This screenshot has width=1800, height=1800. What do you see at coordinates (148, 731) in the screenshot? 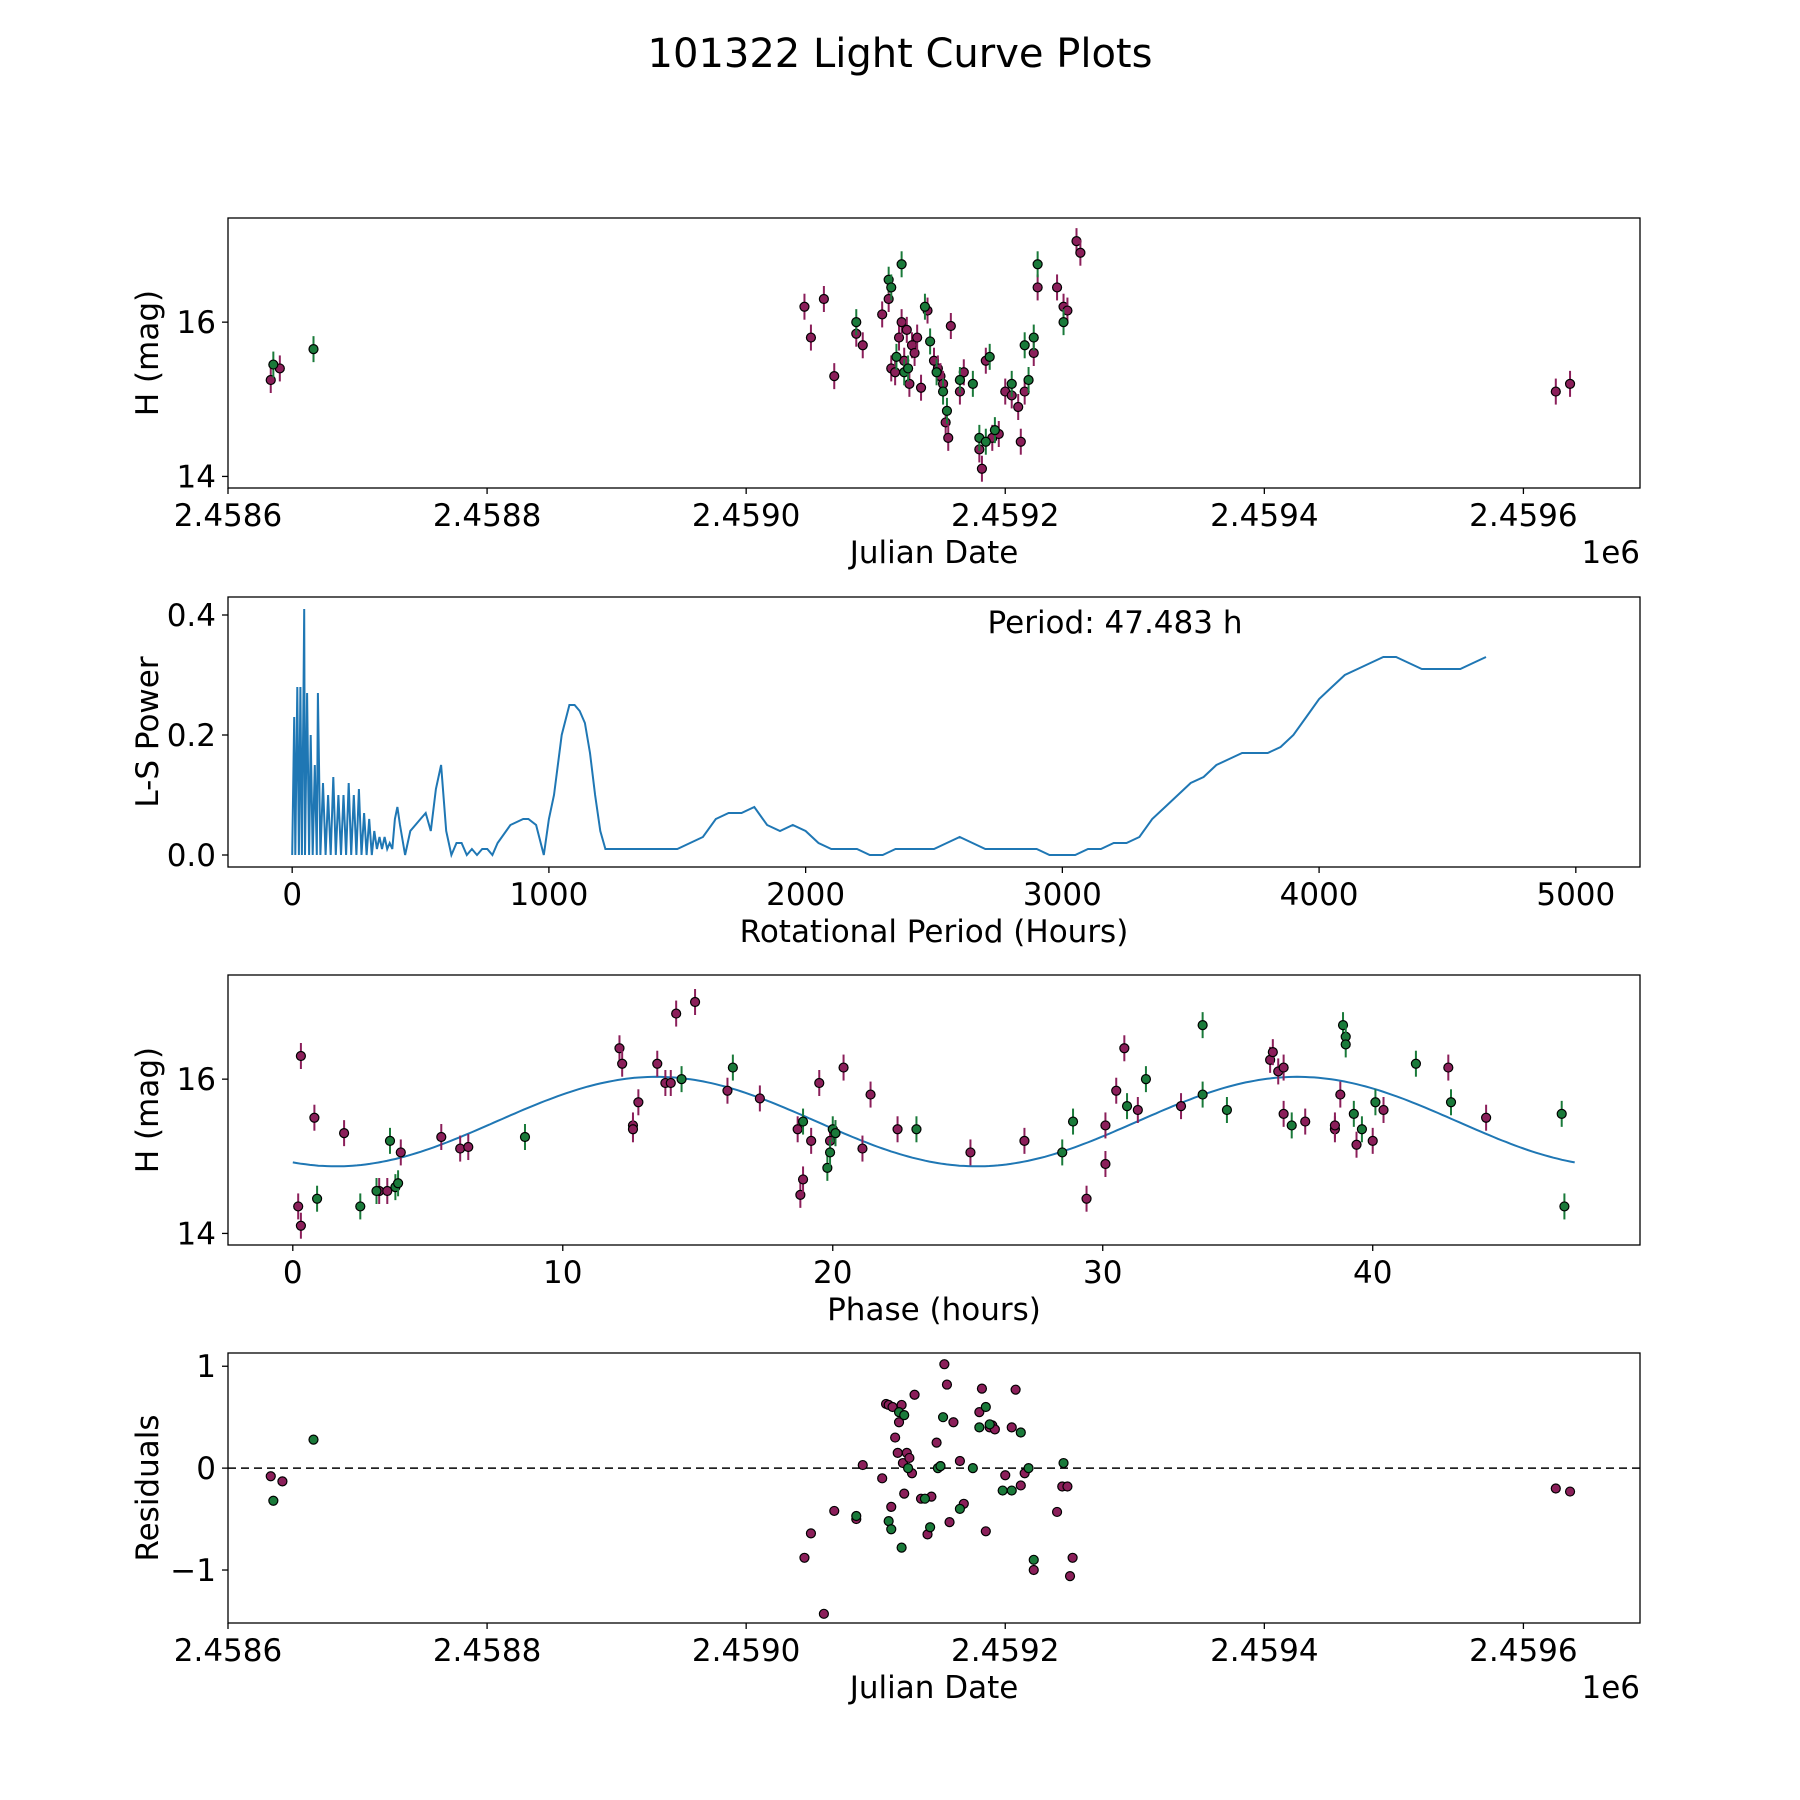
I see `periodogram-y-axis-label: L-S Power` at bounding box center [148, 731].